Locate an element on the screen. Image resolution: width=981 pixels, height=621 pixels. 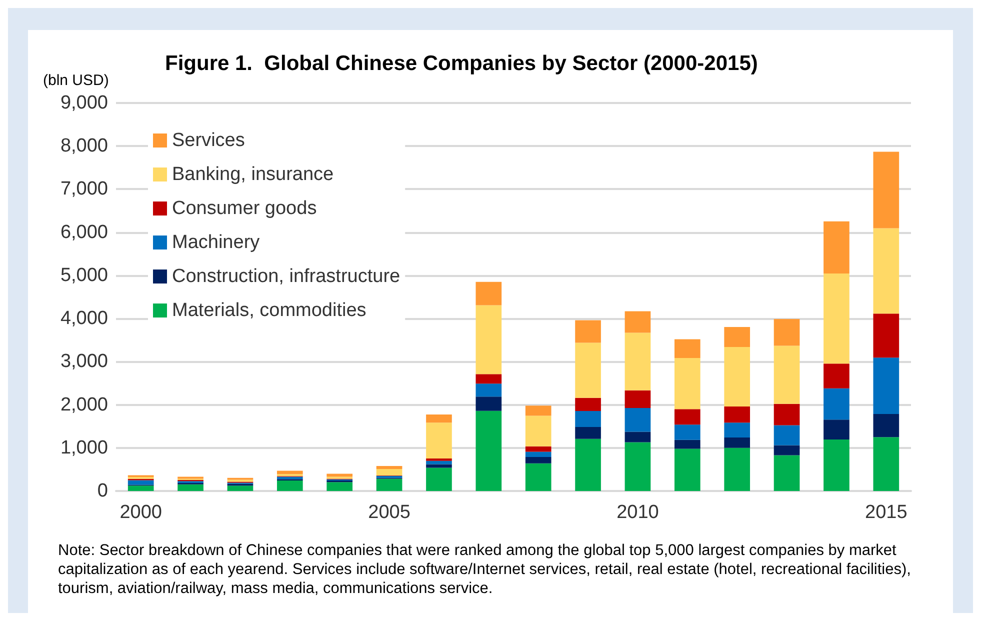
y-tick-label: 7,000 is located at coordinates (84, 189).